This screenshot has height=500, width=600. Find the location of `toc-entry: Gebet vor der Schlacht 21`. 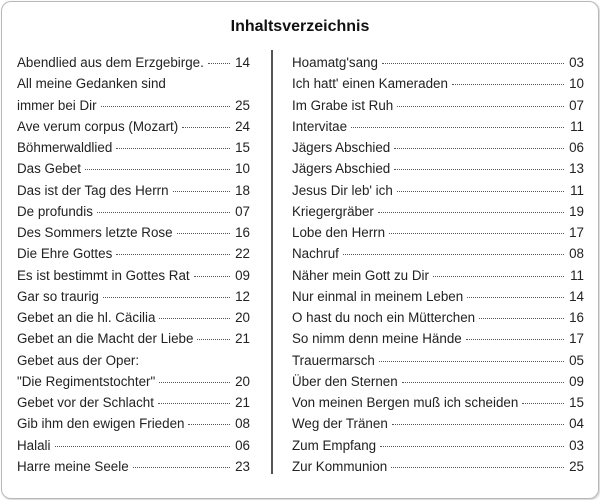

toc-entry: Gebet vor der Schlacht 21 is located at coordinates (133, 402).